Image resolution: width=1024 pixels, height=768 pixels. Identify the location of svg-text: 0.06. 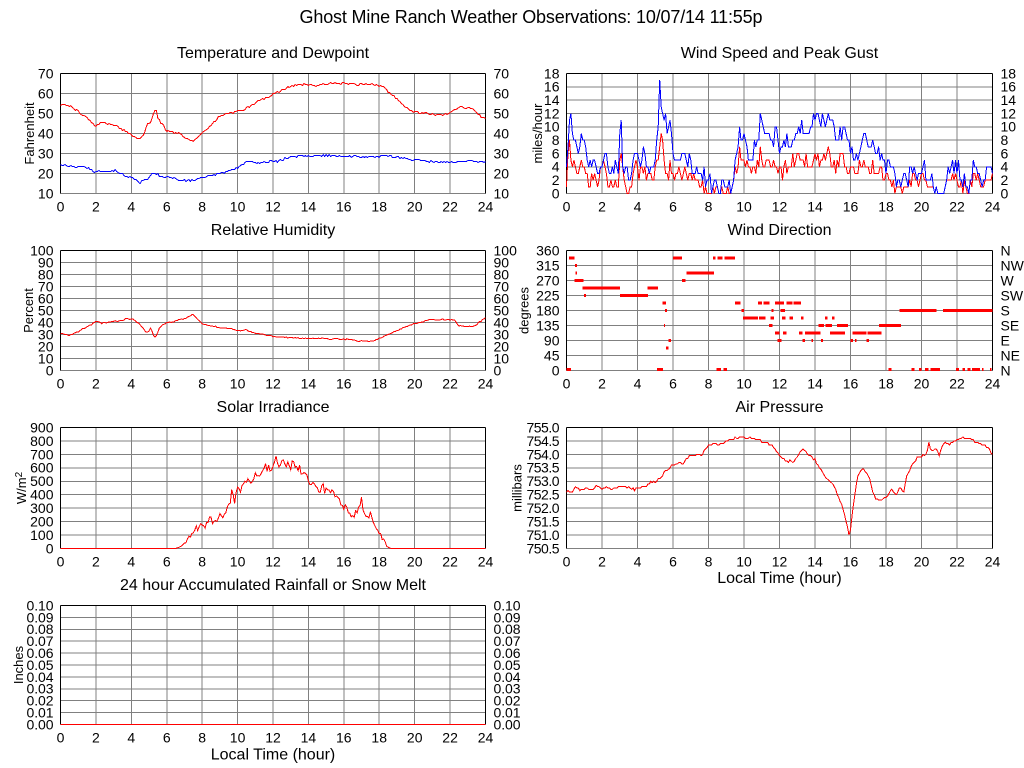
(507, 653).